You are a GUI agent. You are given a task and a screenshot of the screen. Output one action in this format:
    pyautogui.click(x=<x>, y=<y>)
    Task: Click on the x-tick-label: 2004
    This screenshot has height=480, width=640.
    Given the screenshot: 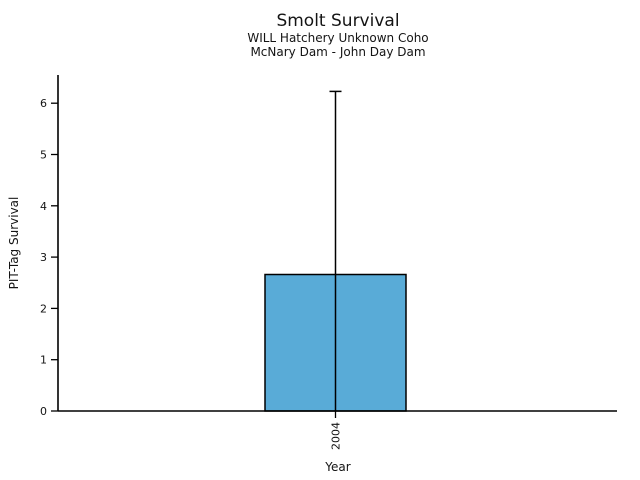 What is the action you would take?
    pyautogui.click(x=336, y=436)
    